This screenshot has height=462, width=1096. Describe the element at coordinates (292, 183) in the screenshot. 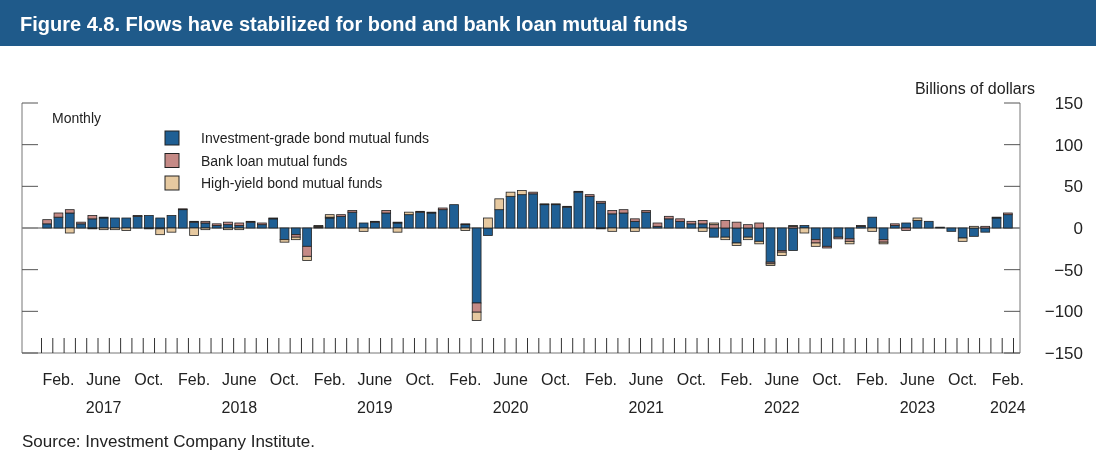

I see `legend-label: High-yield bond mutual funds` at that location.